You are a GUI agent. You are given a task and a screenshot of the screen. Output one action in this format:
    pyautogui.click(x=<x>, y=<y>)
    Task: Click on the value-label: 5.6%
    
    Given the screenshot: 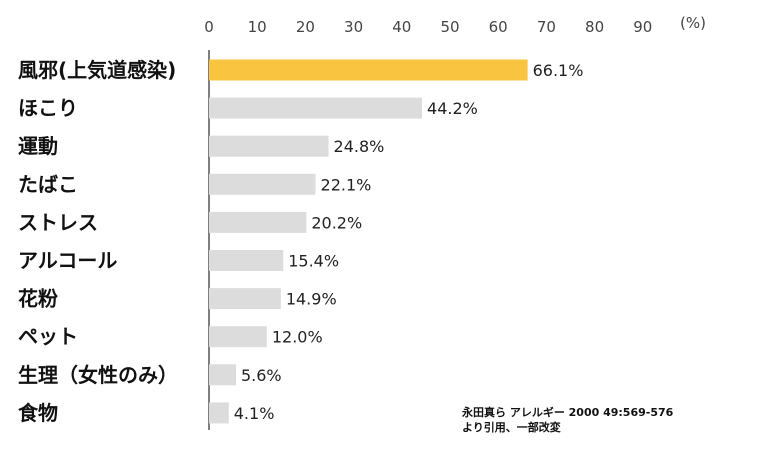 What is the action you would take?
    pyautogui.click(x=261, y=375)
    